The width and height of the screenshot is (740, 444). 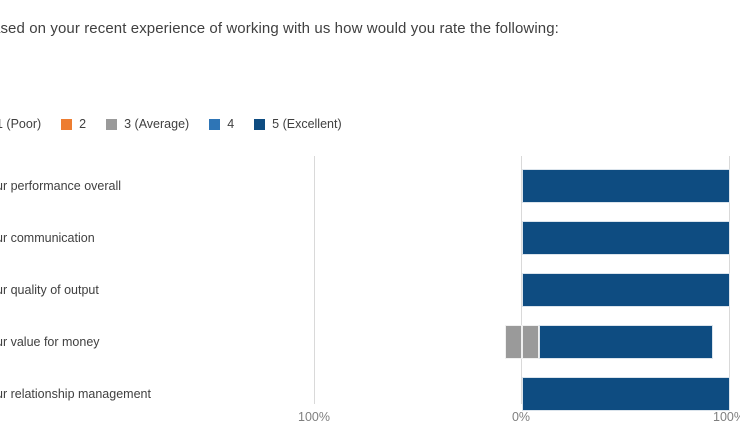 I want to click on bar-row: ur relationship management, so click(x=365, y=394).